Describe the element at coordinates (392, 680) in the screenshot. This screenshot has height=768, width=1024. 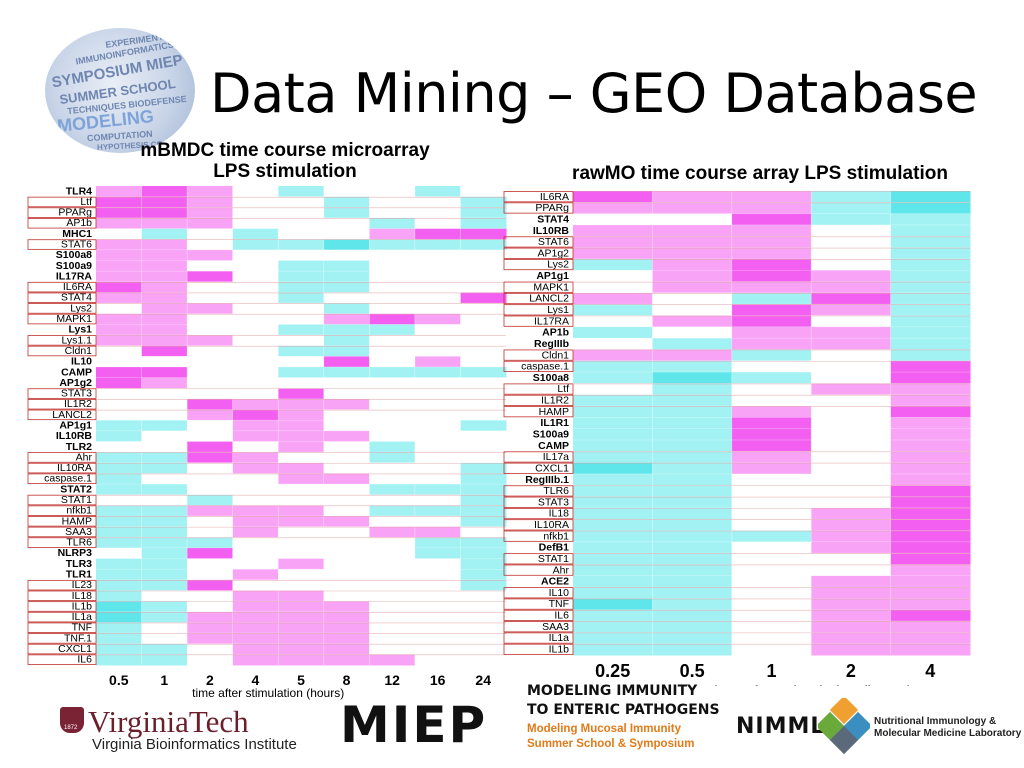
I see `x-tick-label: 12` at that location.